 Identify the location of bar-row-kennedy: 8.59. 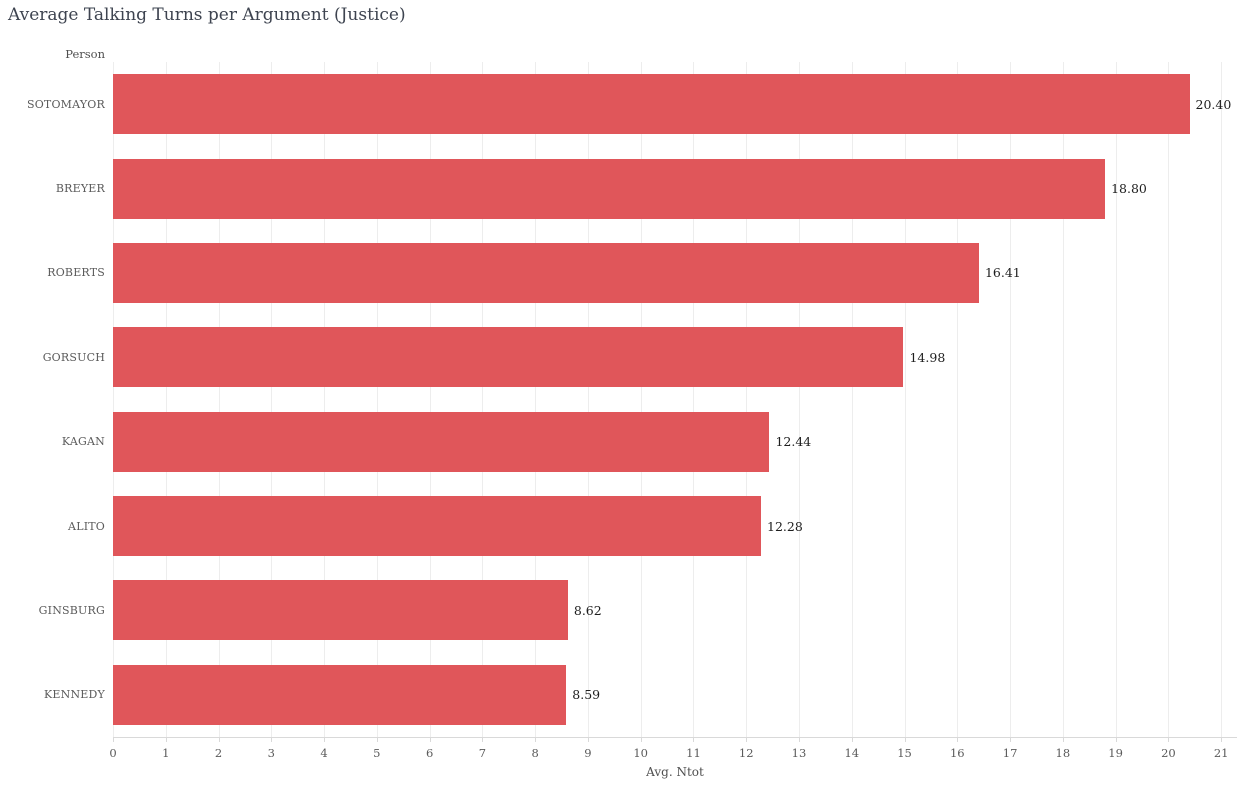
(675, 695).